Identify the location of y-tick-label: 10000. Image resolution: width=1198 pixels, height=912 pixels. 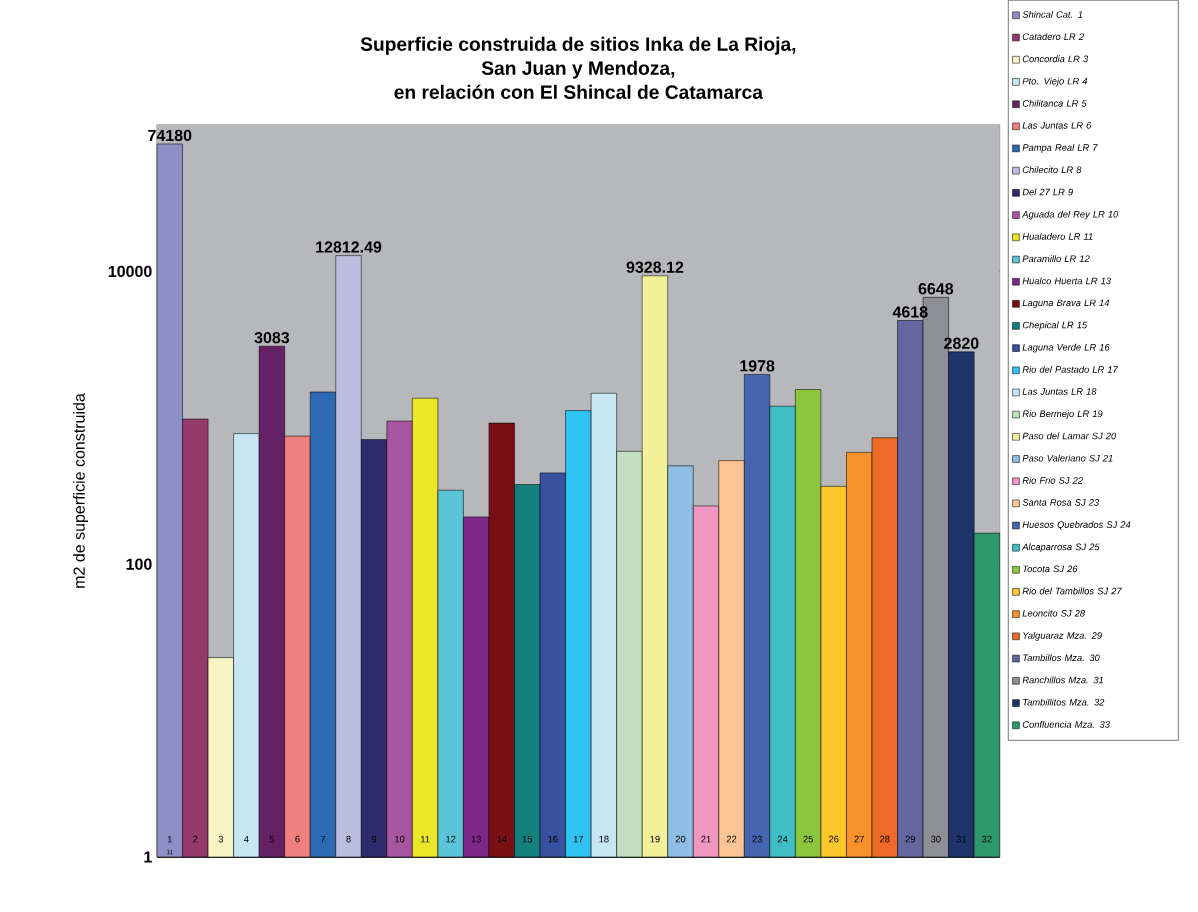
(130, 271).